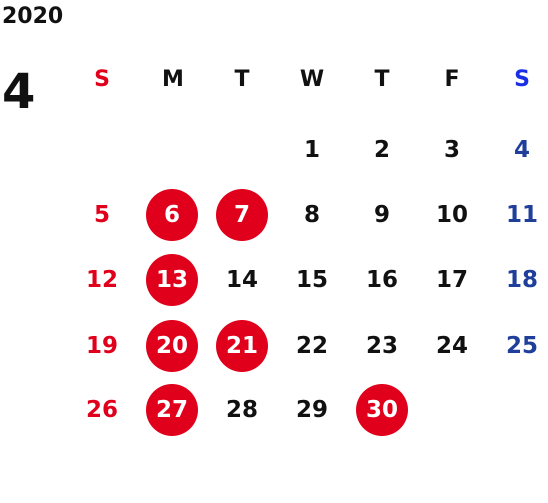 The height and width of the screenshot is (503, 548). I want to click on day-cell-26: 26, so click(101, 409).